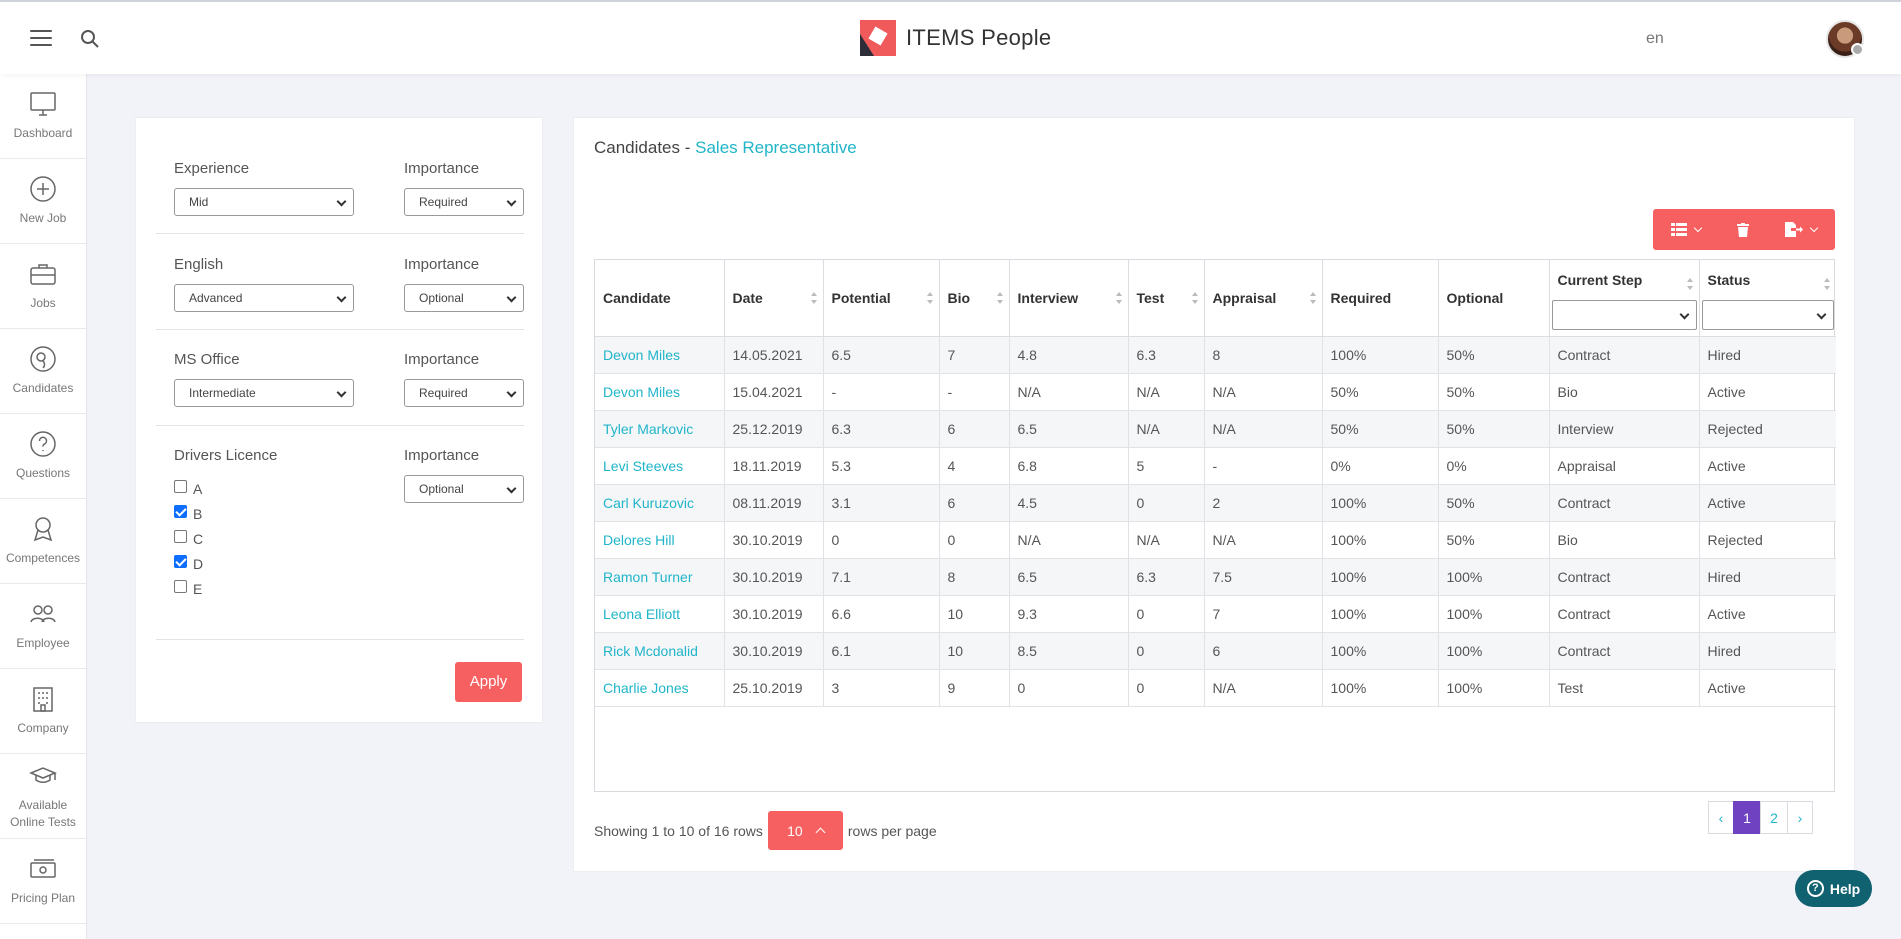 Image resolution: width=1901 pixels, height=939 pixels. What do you see at coordinates (1686, 229) in the screenshot?
I see `columns-toggle-button` at bounding box center [1686, 229].